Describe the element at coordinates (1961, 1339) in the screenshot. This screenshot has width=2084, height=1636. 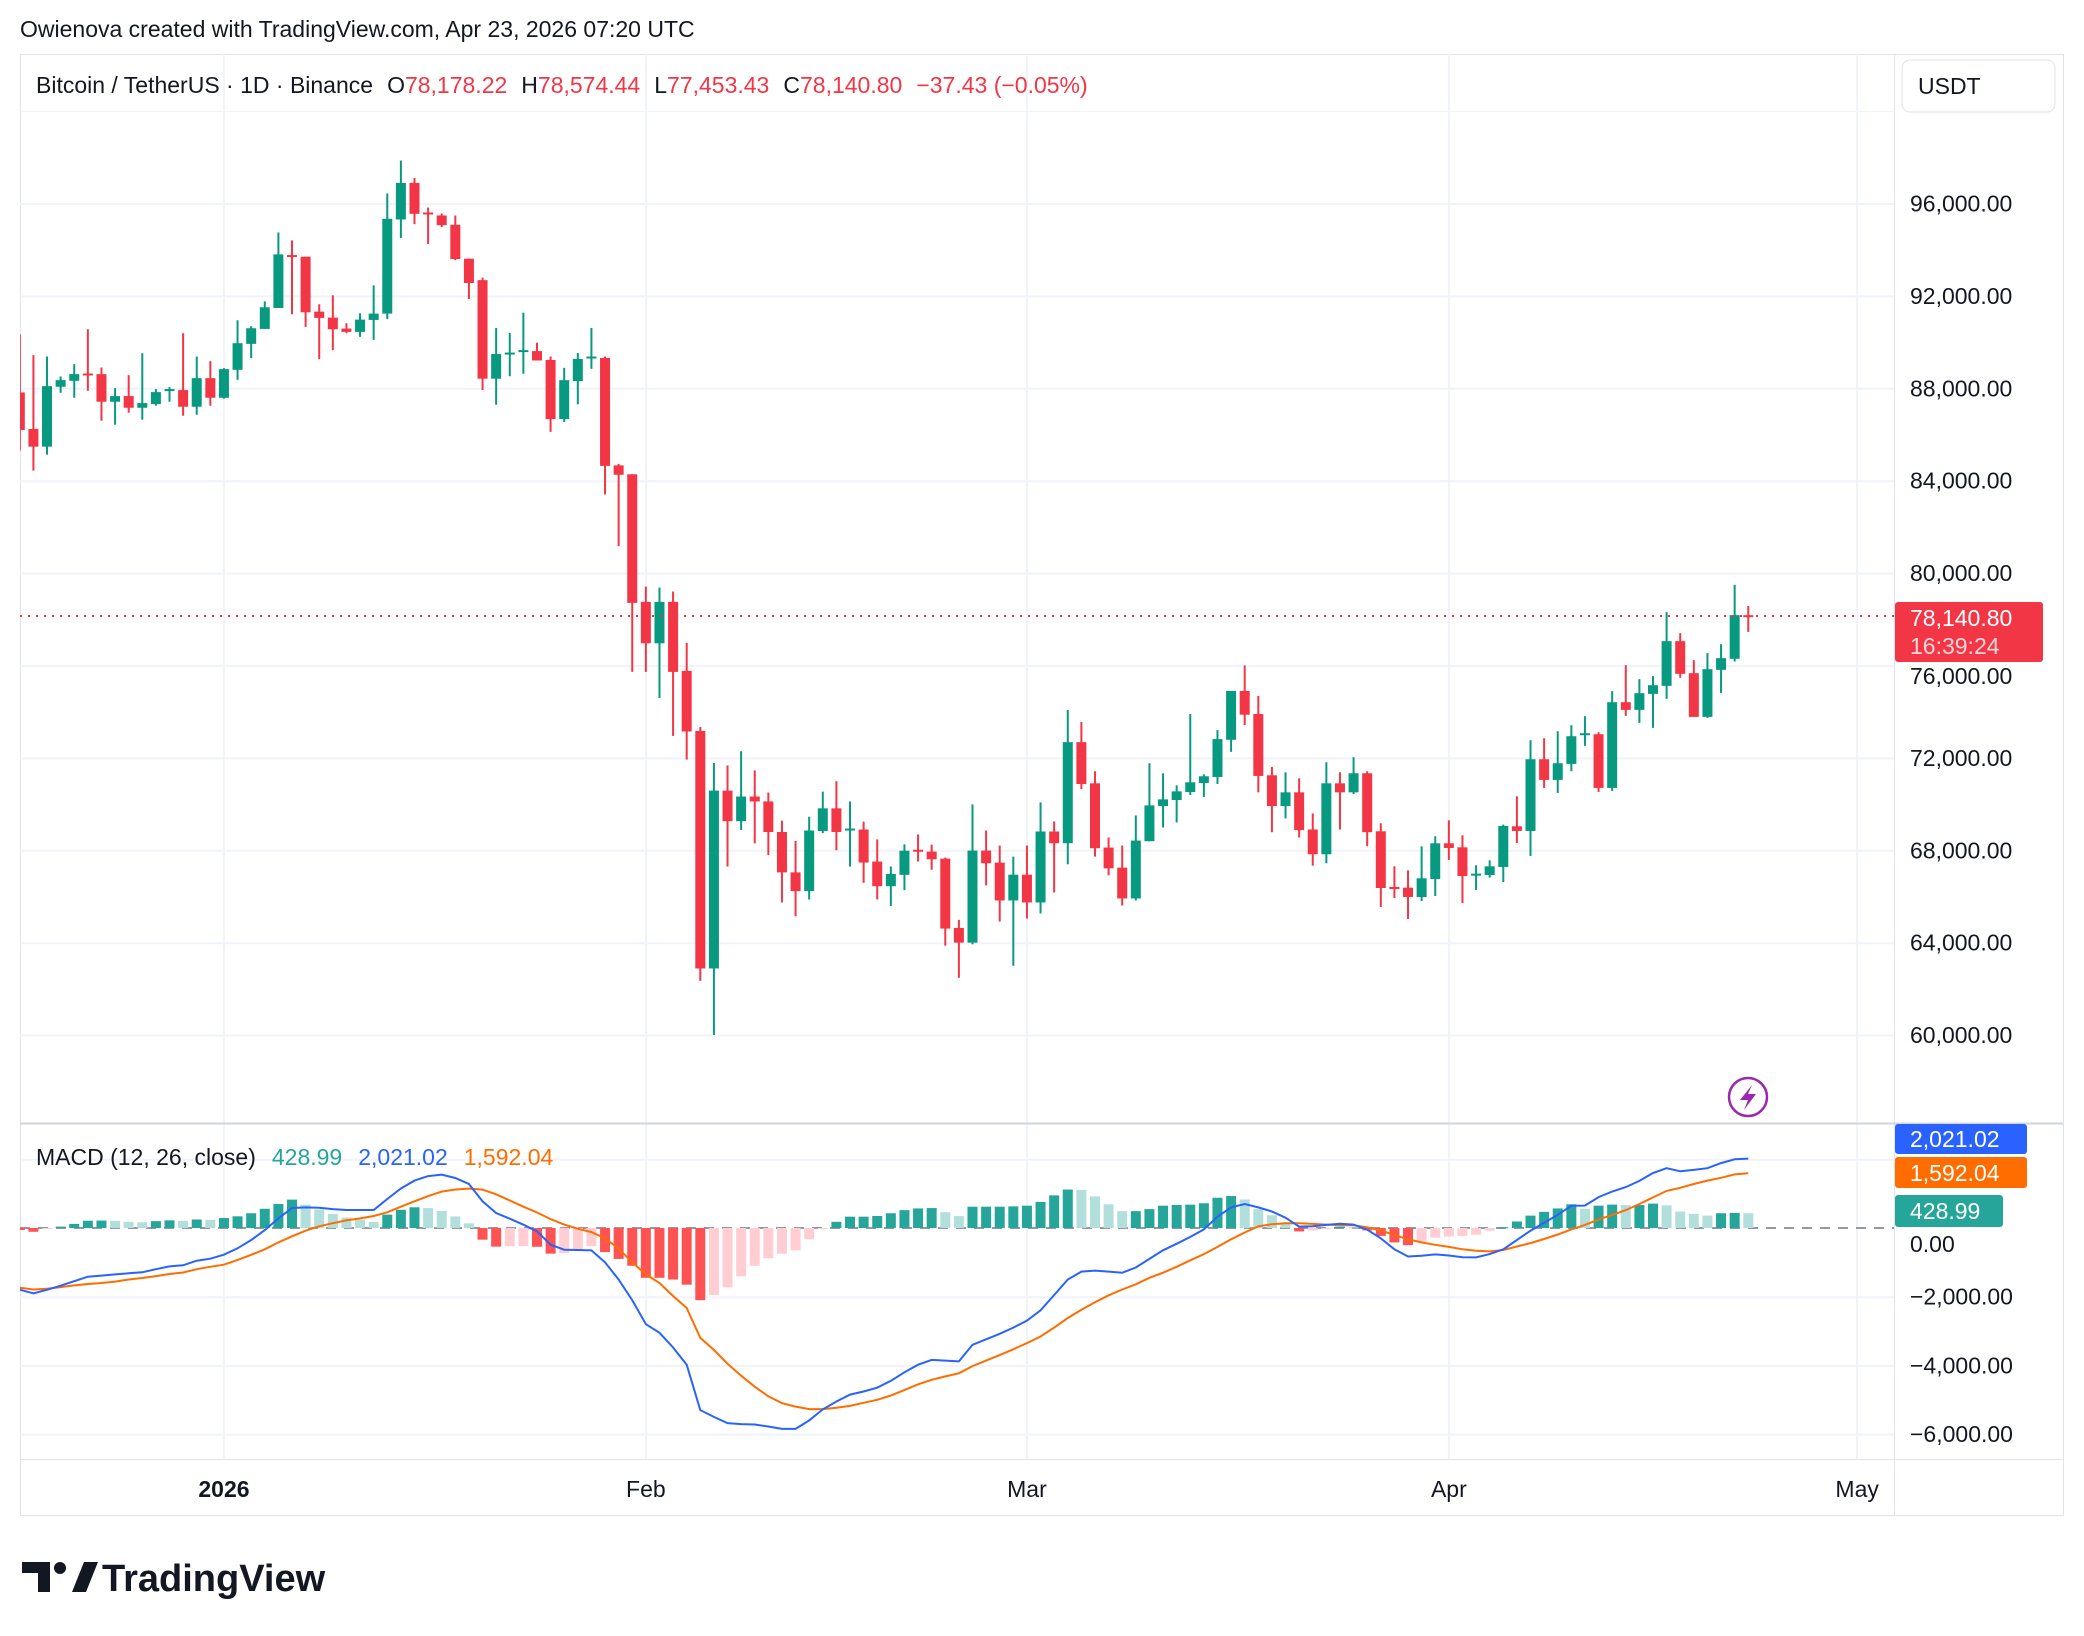
I see `macd-axis: 0.00 −2,000.00 −4,000.00 −6,000.00` at that location.